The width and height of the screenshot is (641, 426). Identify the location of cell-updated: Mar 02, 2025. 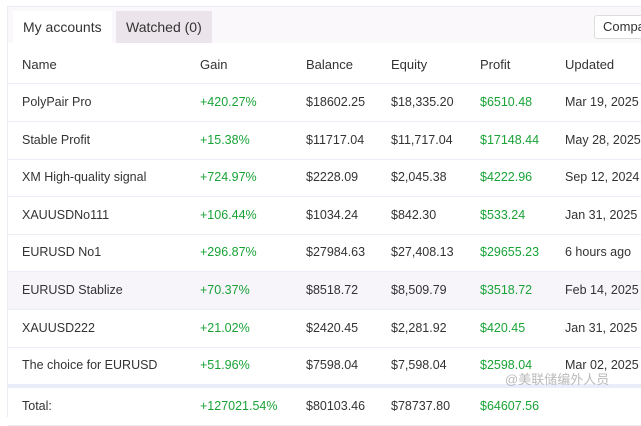
(602, 365).